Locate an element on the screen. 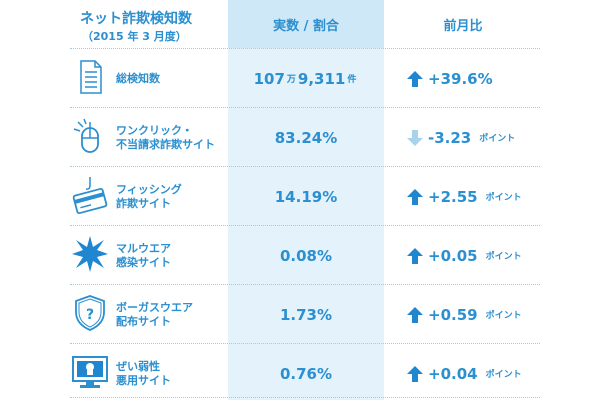  row-label-line1: 総検知数 is located at coordinates (138, 78).